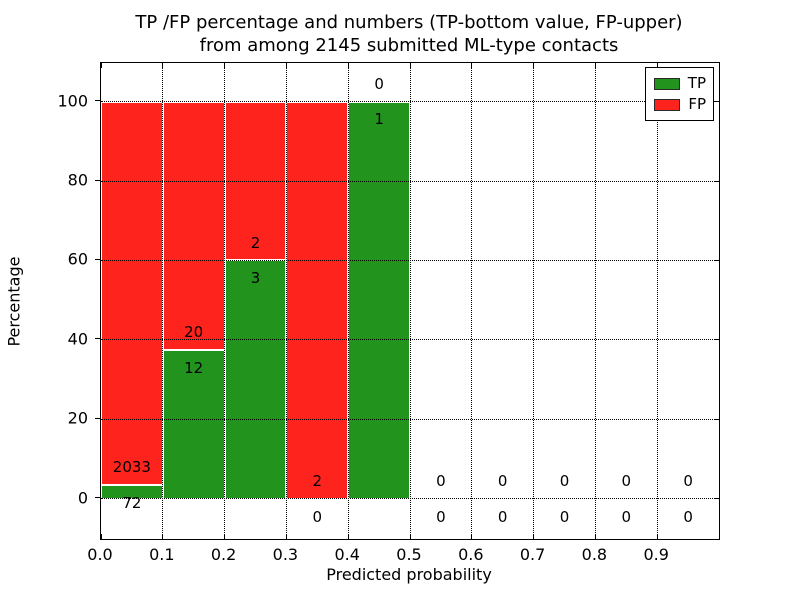  What do you see at coordinates (667, 83) in the screenshot?
I see `tp-color-swatch` at bounding box center [667, 83].